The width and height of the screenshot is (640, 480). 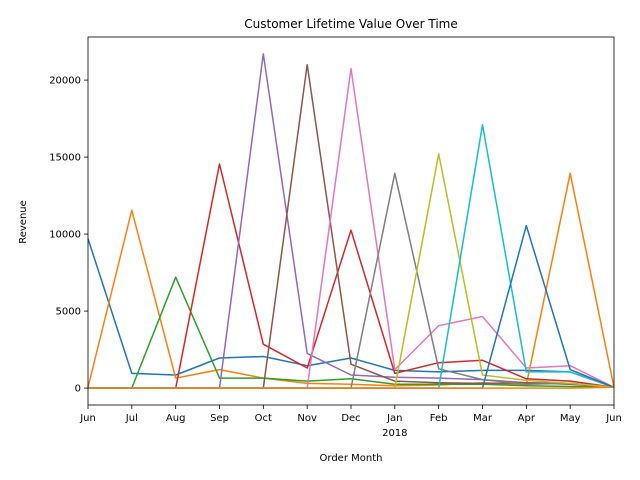 I want to click on x-tick-label: Jul, so click(x=131, y=418).